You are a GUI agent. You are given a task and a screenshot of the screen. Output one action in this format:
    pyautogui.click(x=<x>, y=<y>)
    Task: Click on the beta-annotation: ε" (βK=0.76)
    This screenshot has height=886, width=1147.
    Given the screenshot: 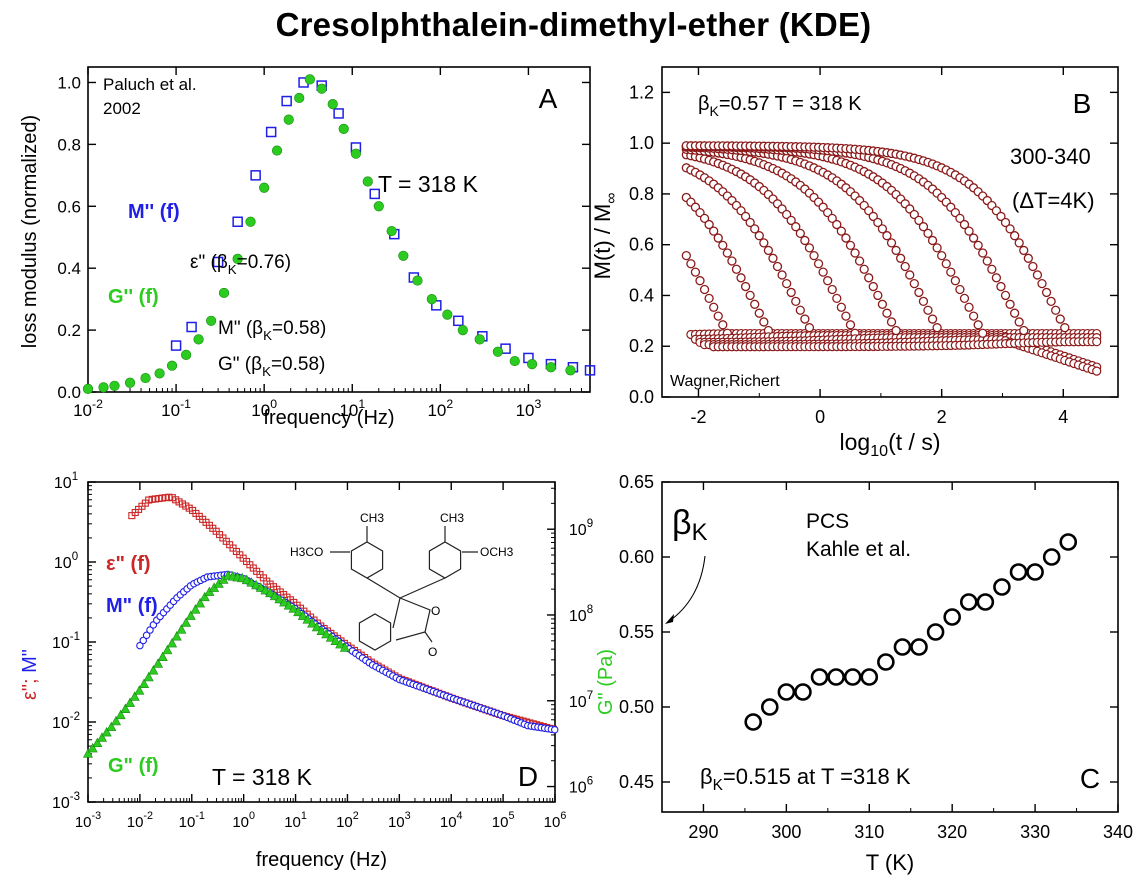 What is the action you would take?
    pyautogui.click(x=240, y=264)
    